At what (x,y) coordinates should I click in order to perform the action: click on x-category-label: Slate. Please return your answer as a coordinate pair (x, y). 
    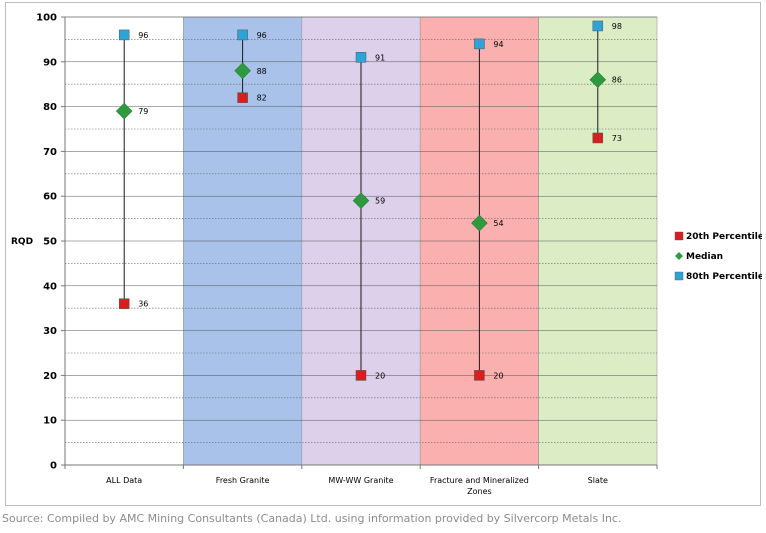
    Looking at the image, I should click on (598, 480).